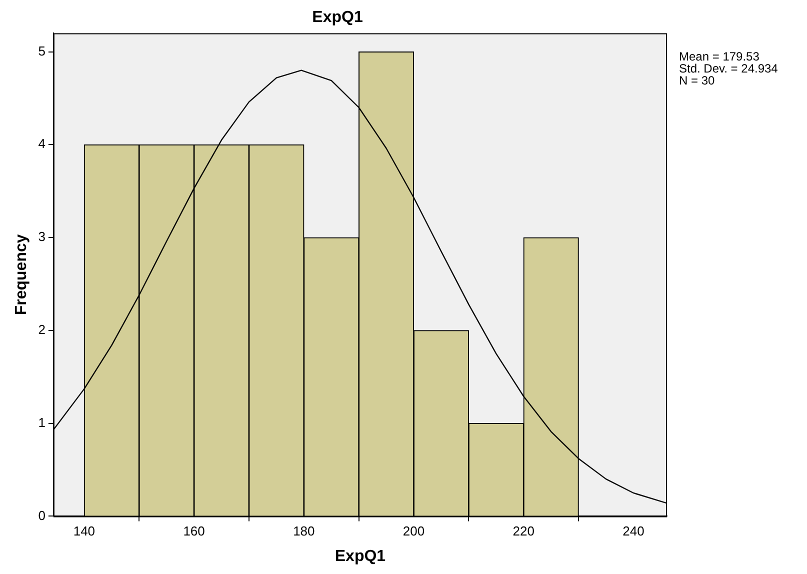  I want to click on y-tick-label: 0, so click(42, 515).